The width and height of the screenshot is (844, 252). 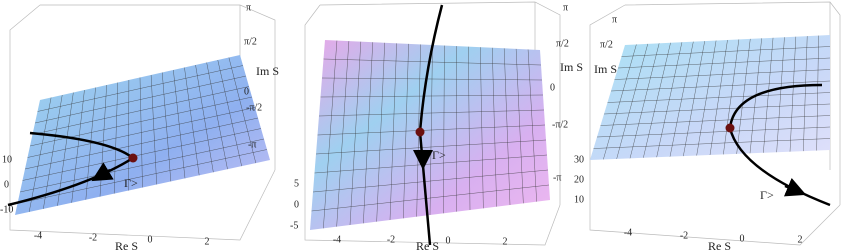 I want to click on y-tick: -10, so click(x=6, y=209).